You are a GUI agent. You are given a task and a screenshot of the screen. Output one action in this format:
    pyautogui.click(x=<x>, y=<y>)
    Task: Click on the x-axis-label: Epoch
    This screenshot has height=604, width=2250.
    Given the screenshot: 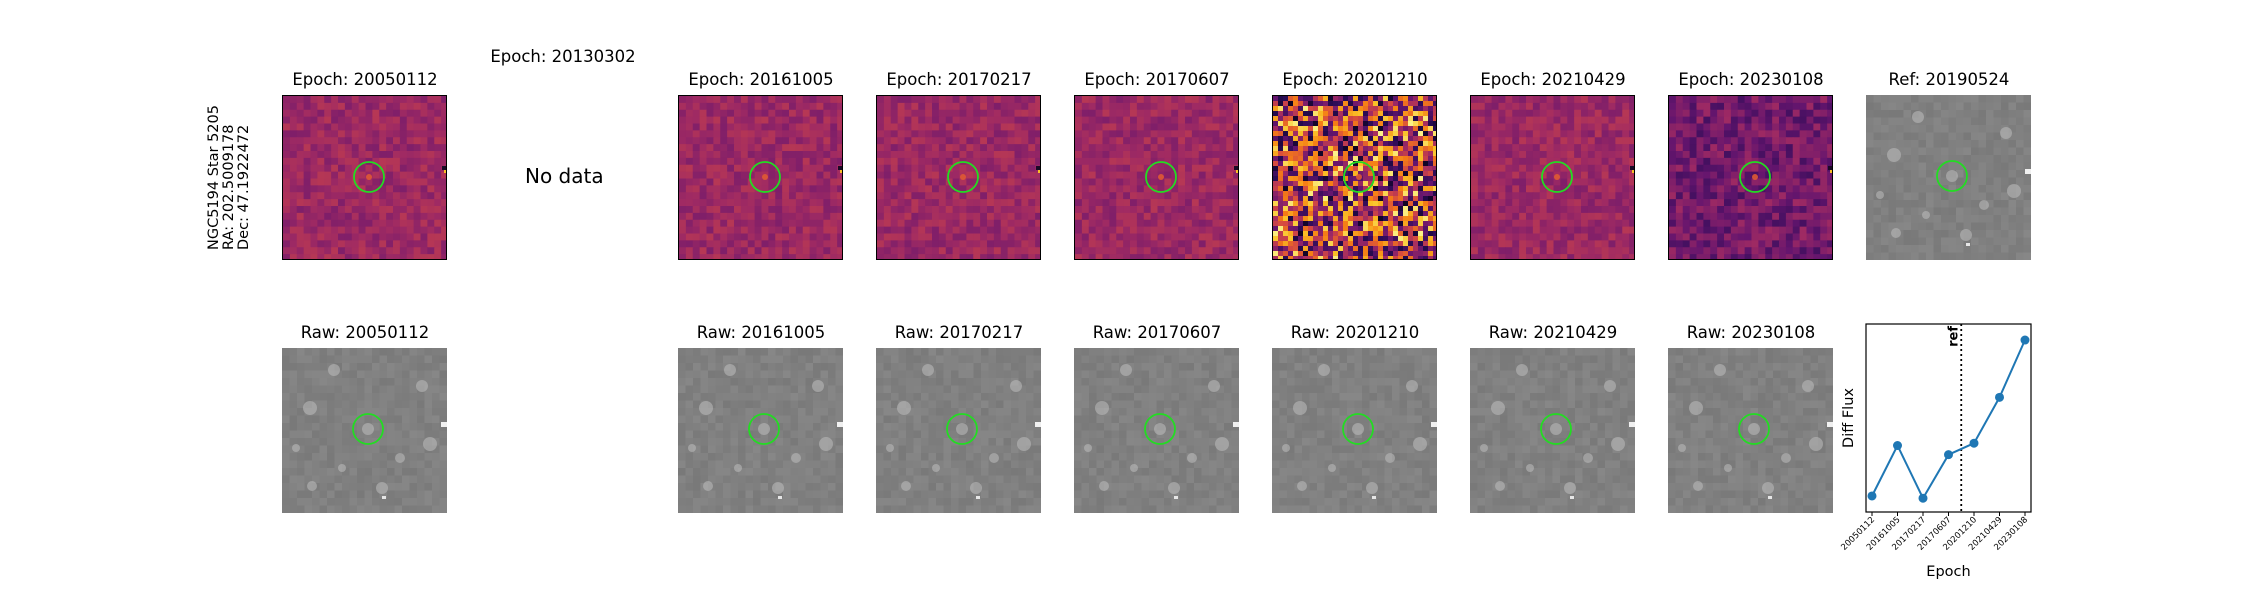 What is the action you would take?
    pyautogui.click(x=1948, y=572)
    